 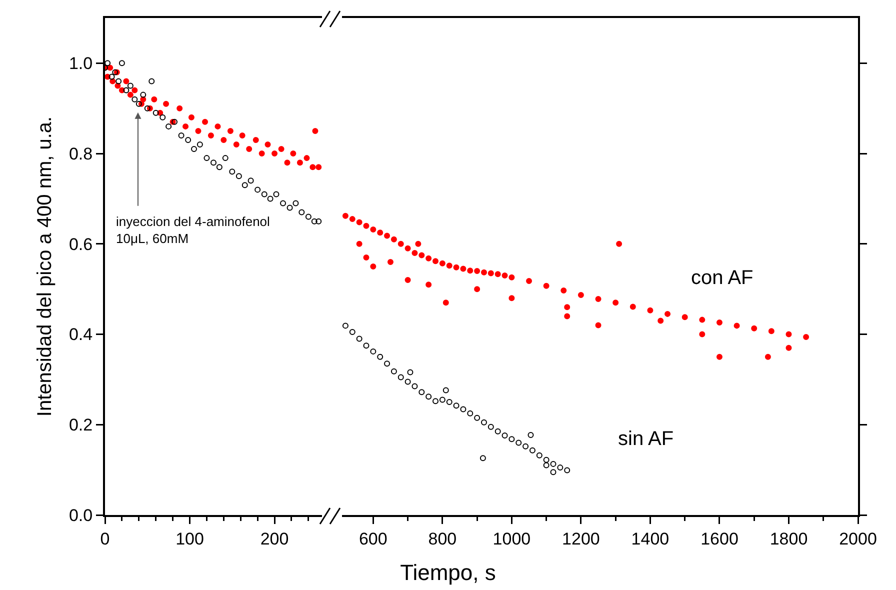 I want to click on x-tick-label: 1600, so click(x=719, y=538).